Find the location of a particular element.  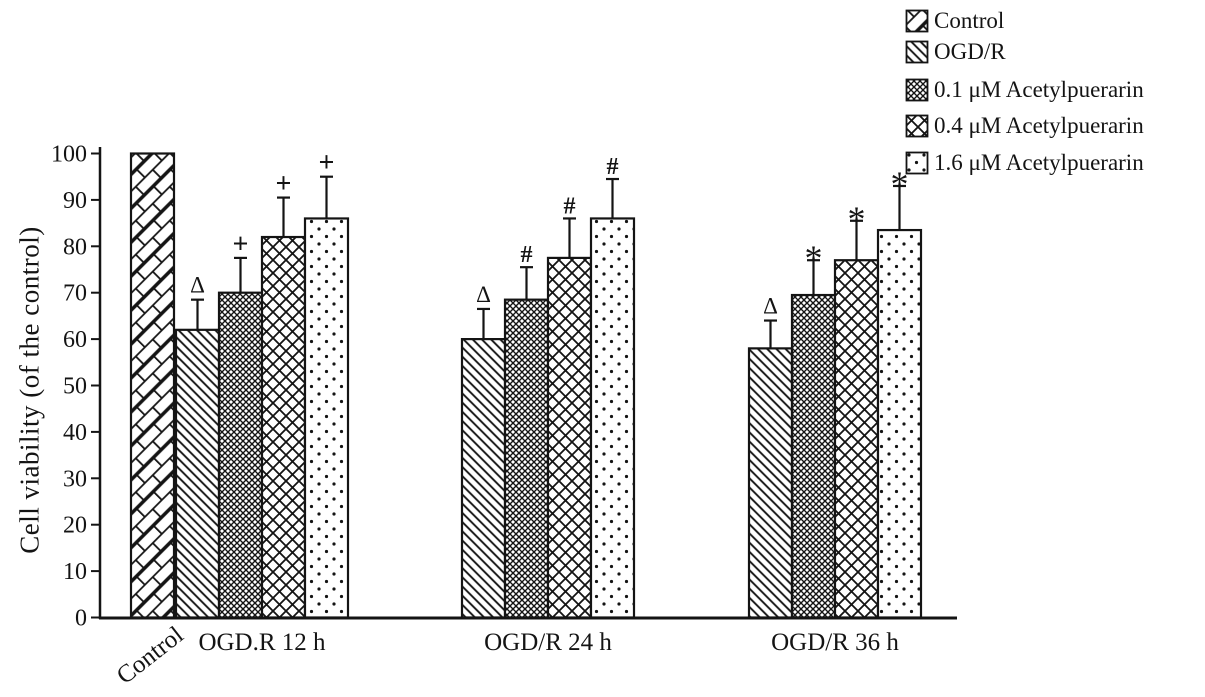

bar-1-6-m-acetylpuerarin-g3 is located at coordinates (899, 423).